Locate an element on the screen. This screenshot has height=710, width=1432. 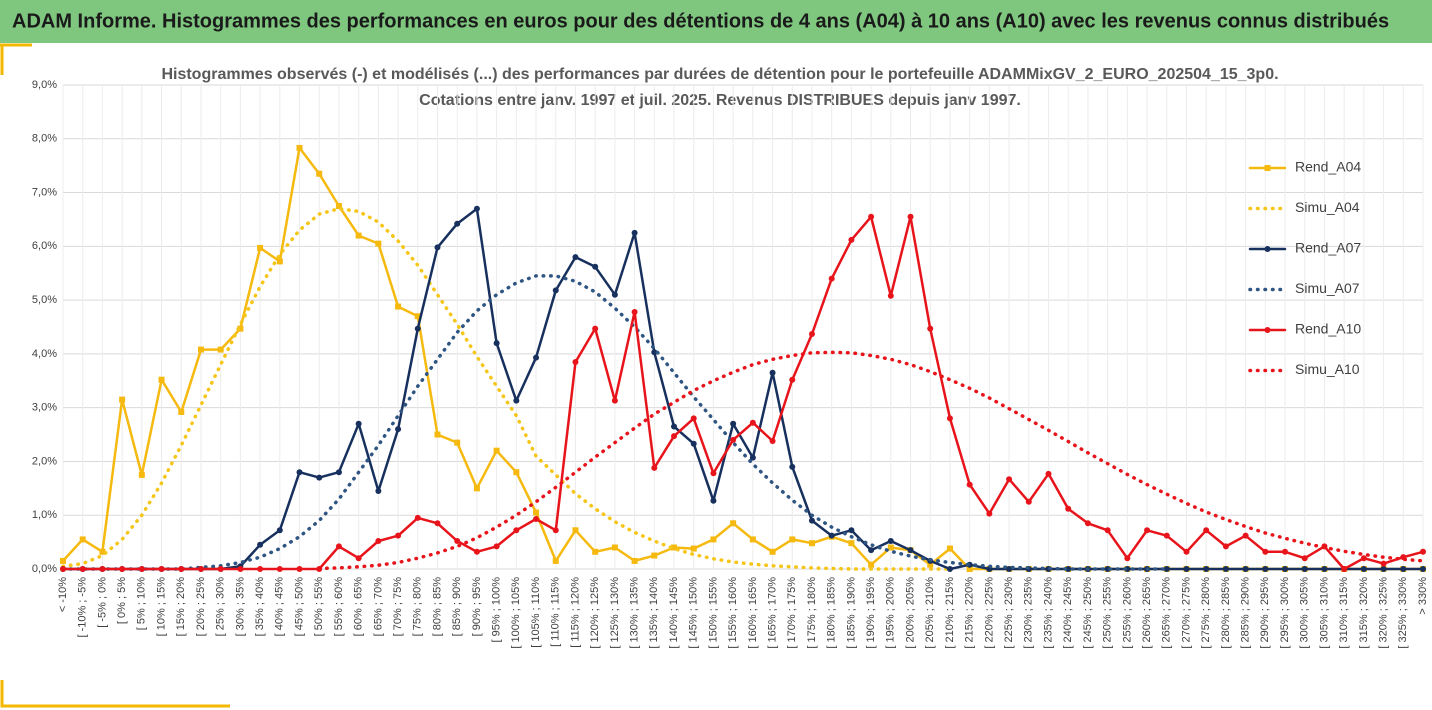
x-tick-label: [ 10% ; 15% is located at coordinates (161, 607).